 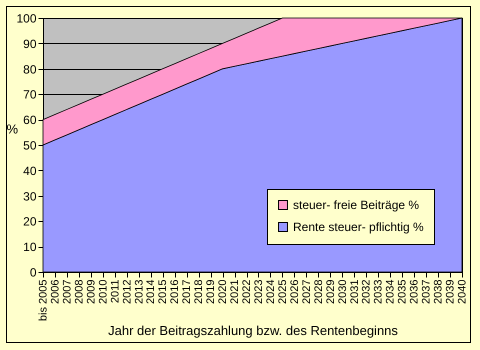 I want to click on y-tick-label: 40, so click(x=30, y=171).